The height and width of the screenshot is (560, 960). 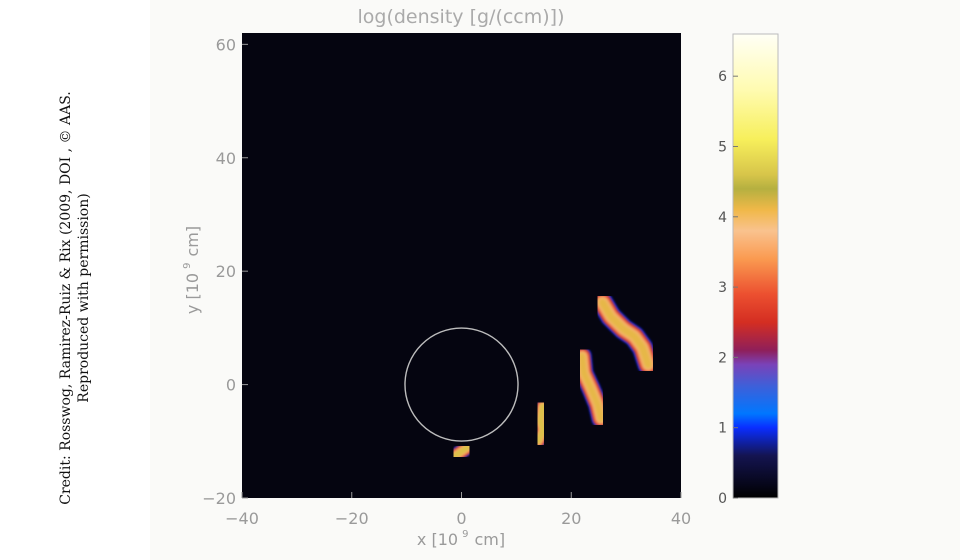 I want to click on y-tick-label: −20, so click(x=219, y=498).